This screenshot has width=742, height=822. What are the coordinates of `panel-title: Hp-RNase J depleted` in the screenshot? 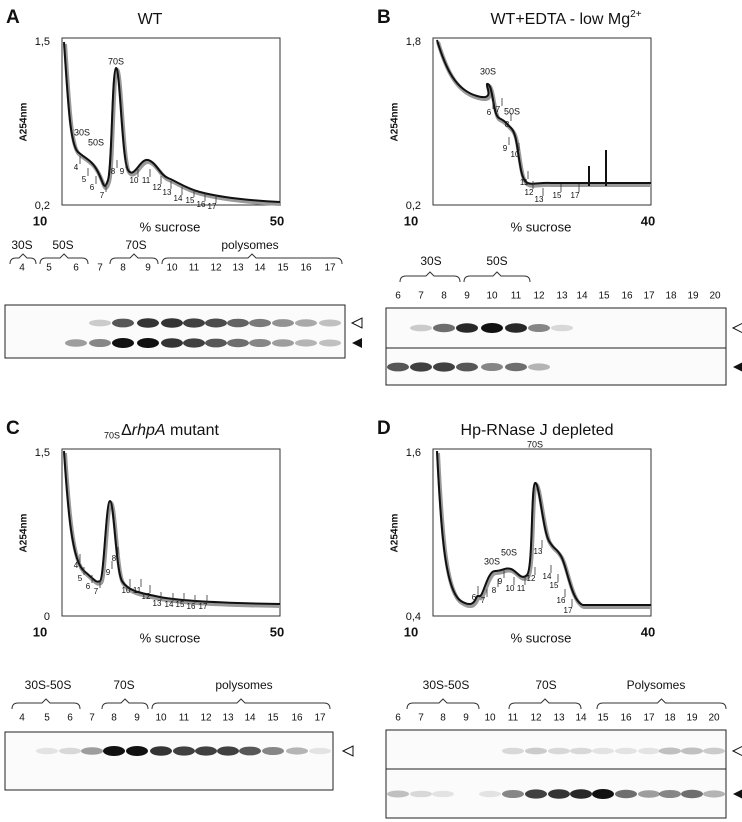 It's located at (537, 430).